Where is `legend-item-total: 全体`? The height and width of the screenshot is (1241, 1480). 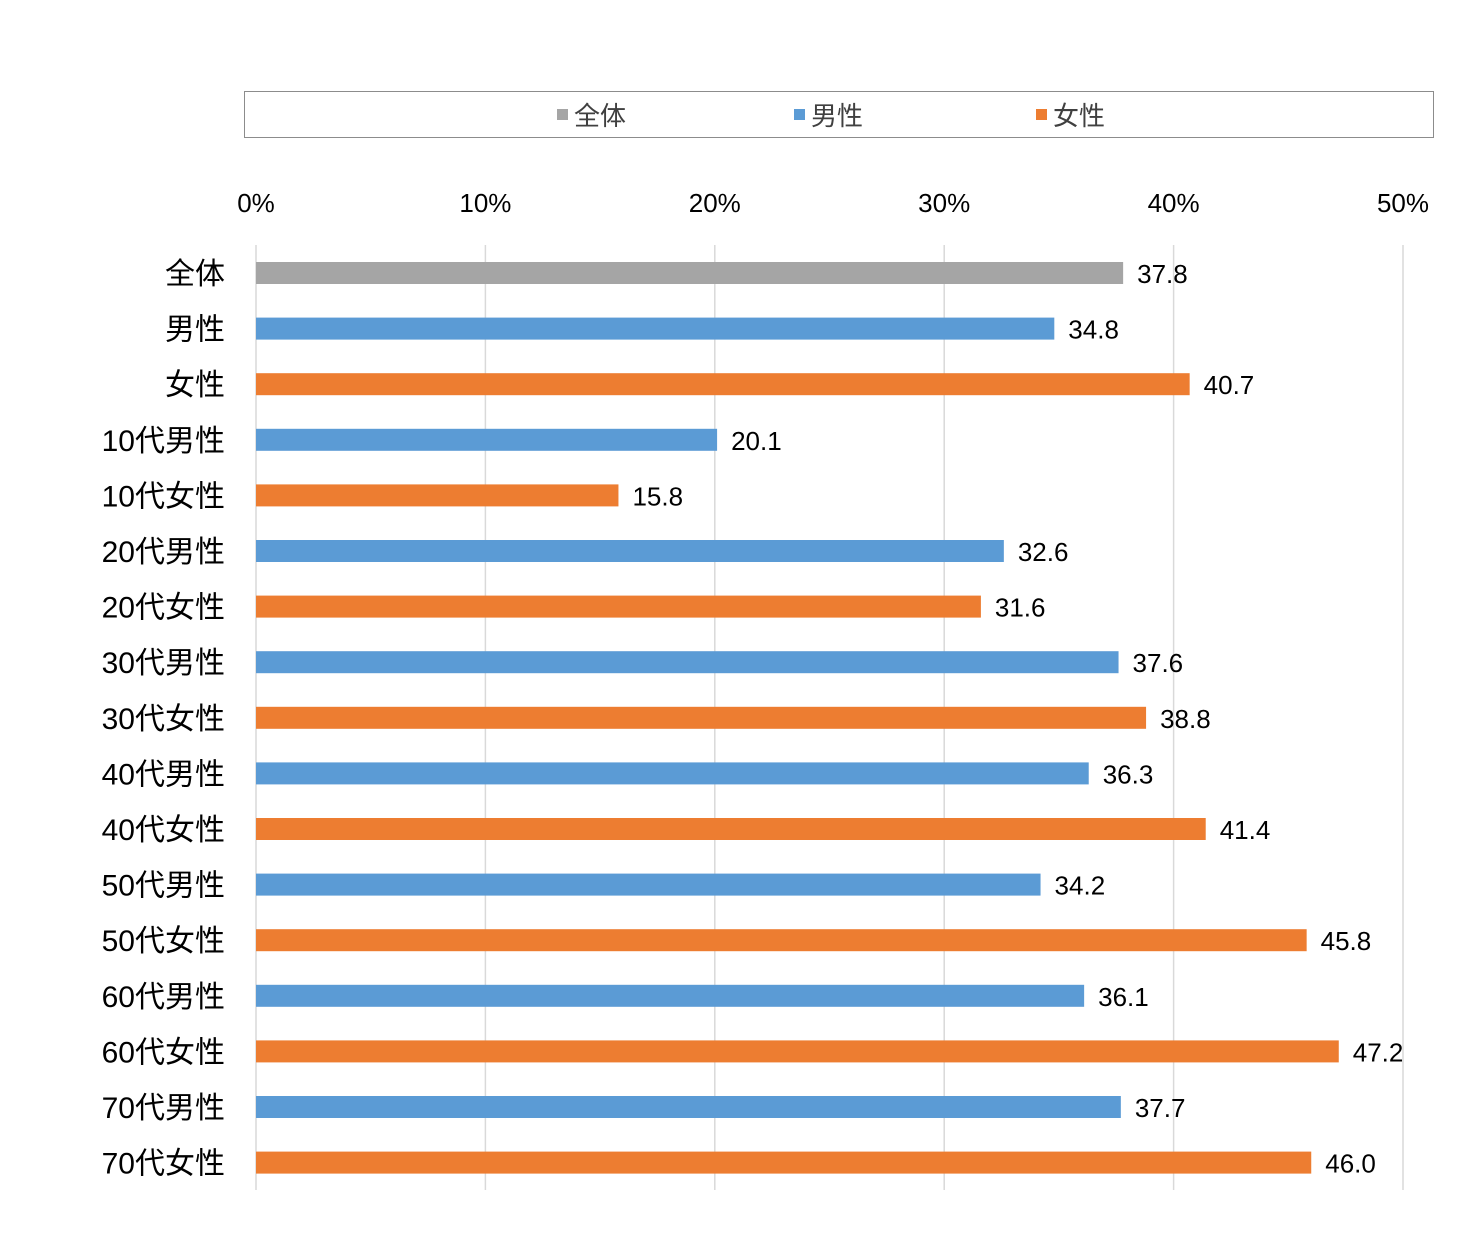
legend-item-total: 全体 is located at coordinates (591, 114).